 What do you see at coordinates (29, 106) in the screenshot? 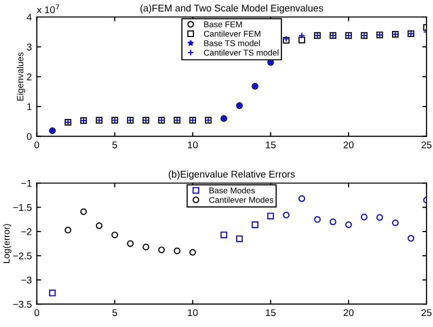
I see `y-tick-label: 1` at bounding box center [29, 106].